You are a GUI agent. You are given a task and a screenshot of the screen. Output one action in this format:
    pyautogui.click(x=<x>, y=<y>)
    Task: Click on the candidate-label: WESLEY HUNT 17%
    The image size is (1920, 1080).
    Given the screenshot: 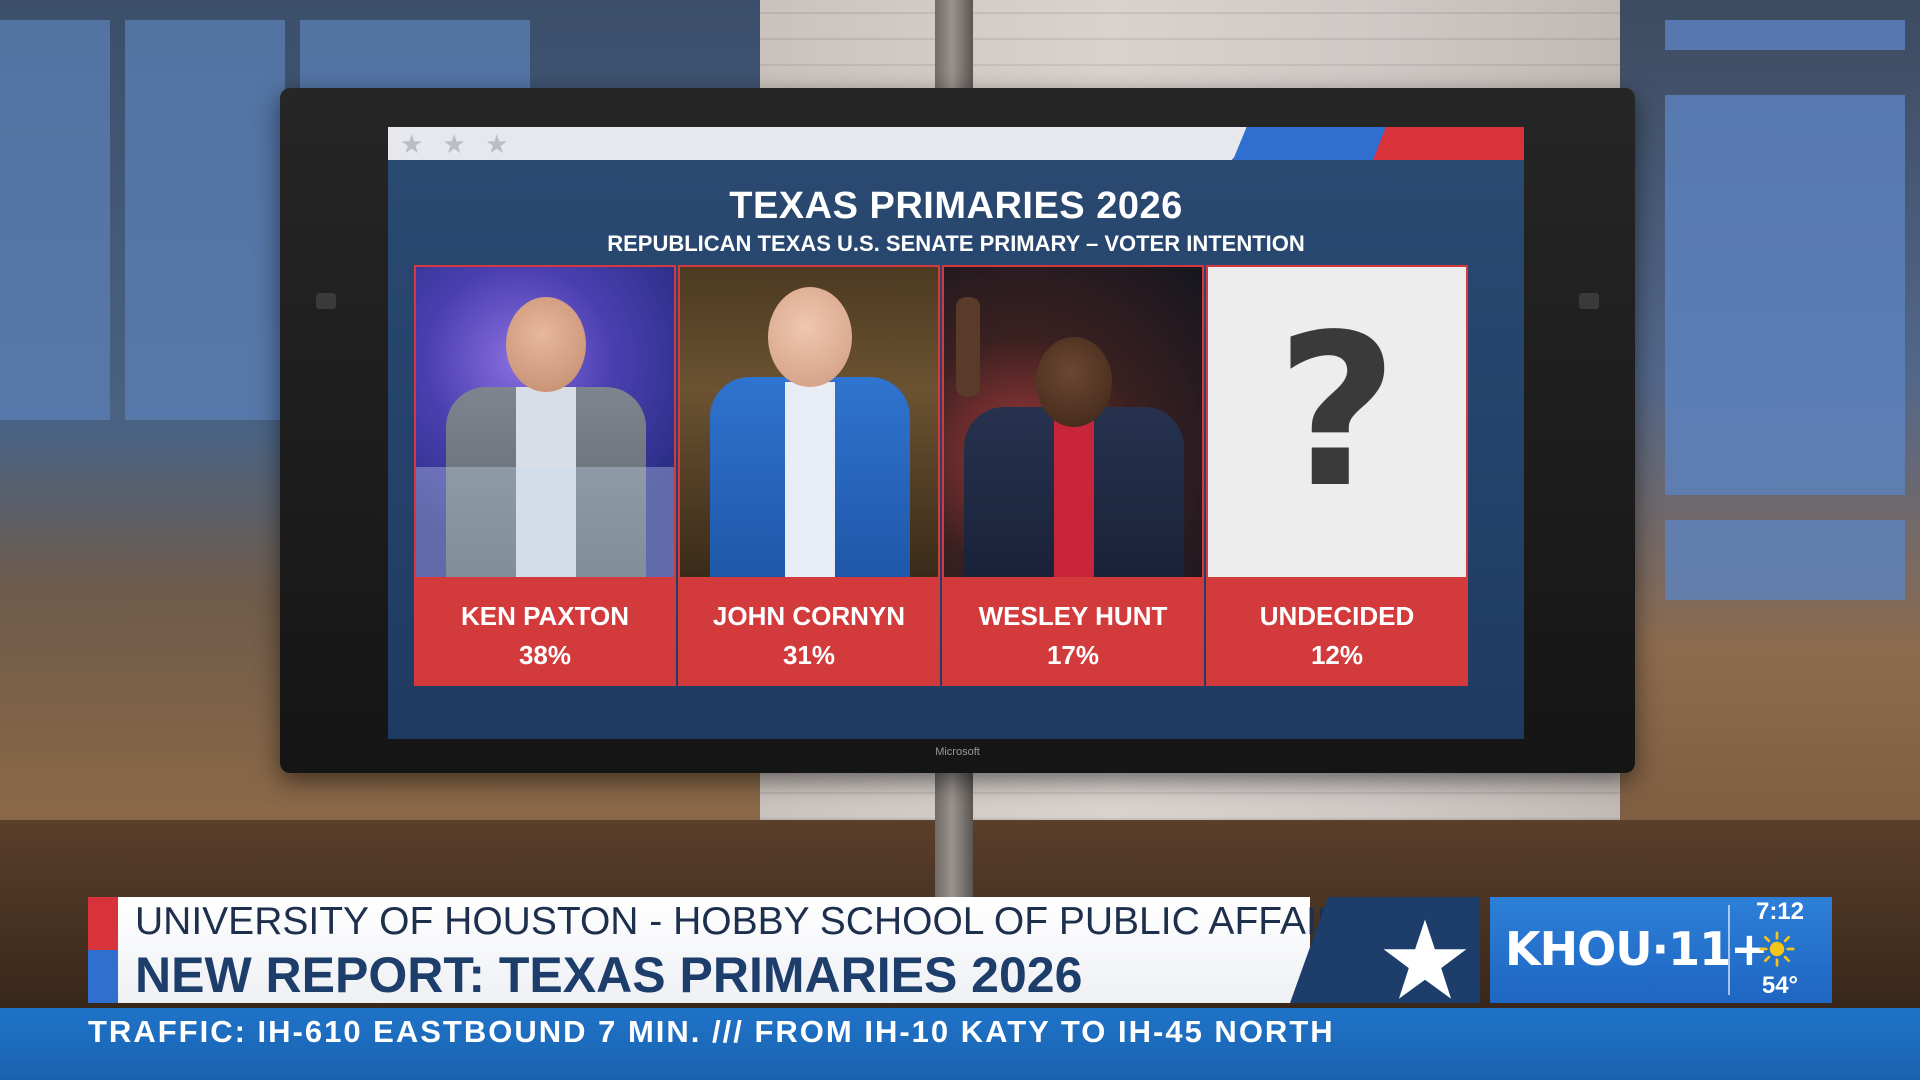 What is the action you would take?
    pyautogui.click(x=1073, y=630)
    